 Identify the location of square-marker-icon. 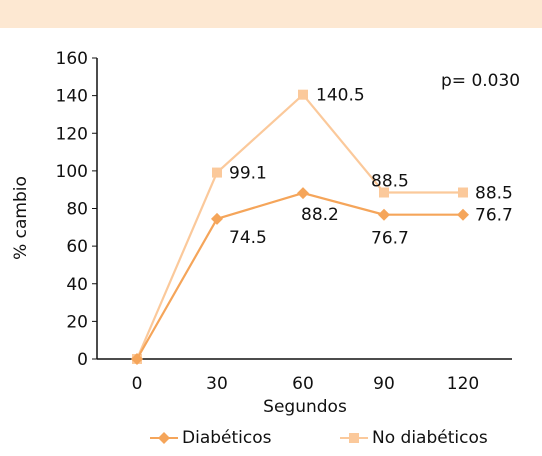
(354, 438).